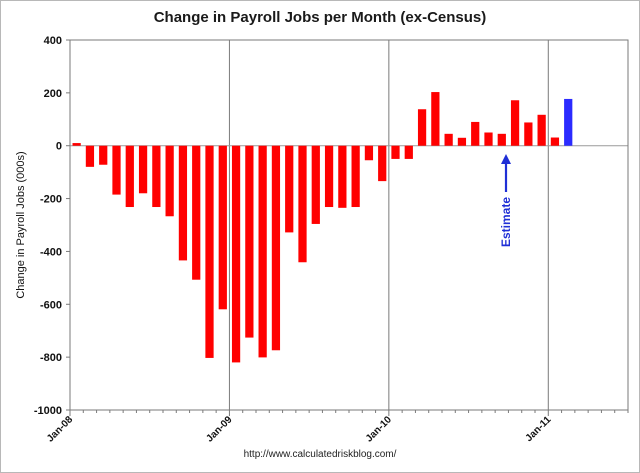  What do you see at coordinates (568, 122) in the screenshot?
I see `estimate-bar` at bounding box center [568, 122].